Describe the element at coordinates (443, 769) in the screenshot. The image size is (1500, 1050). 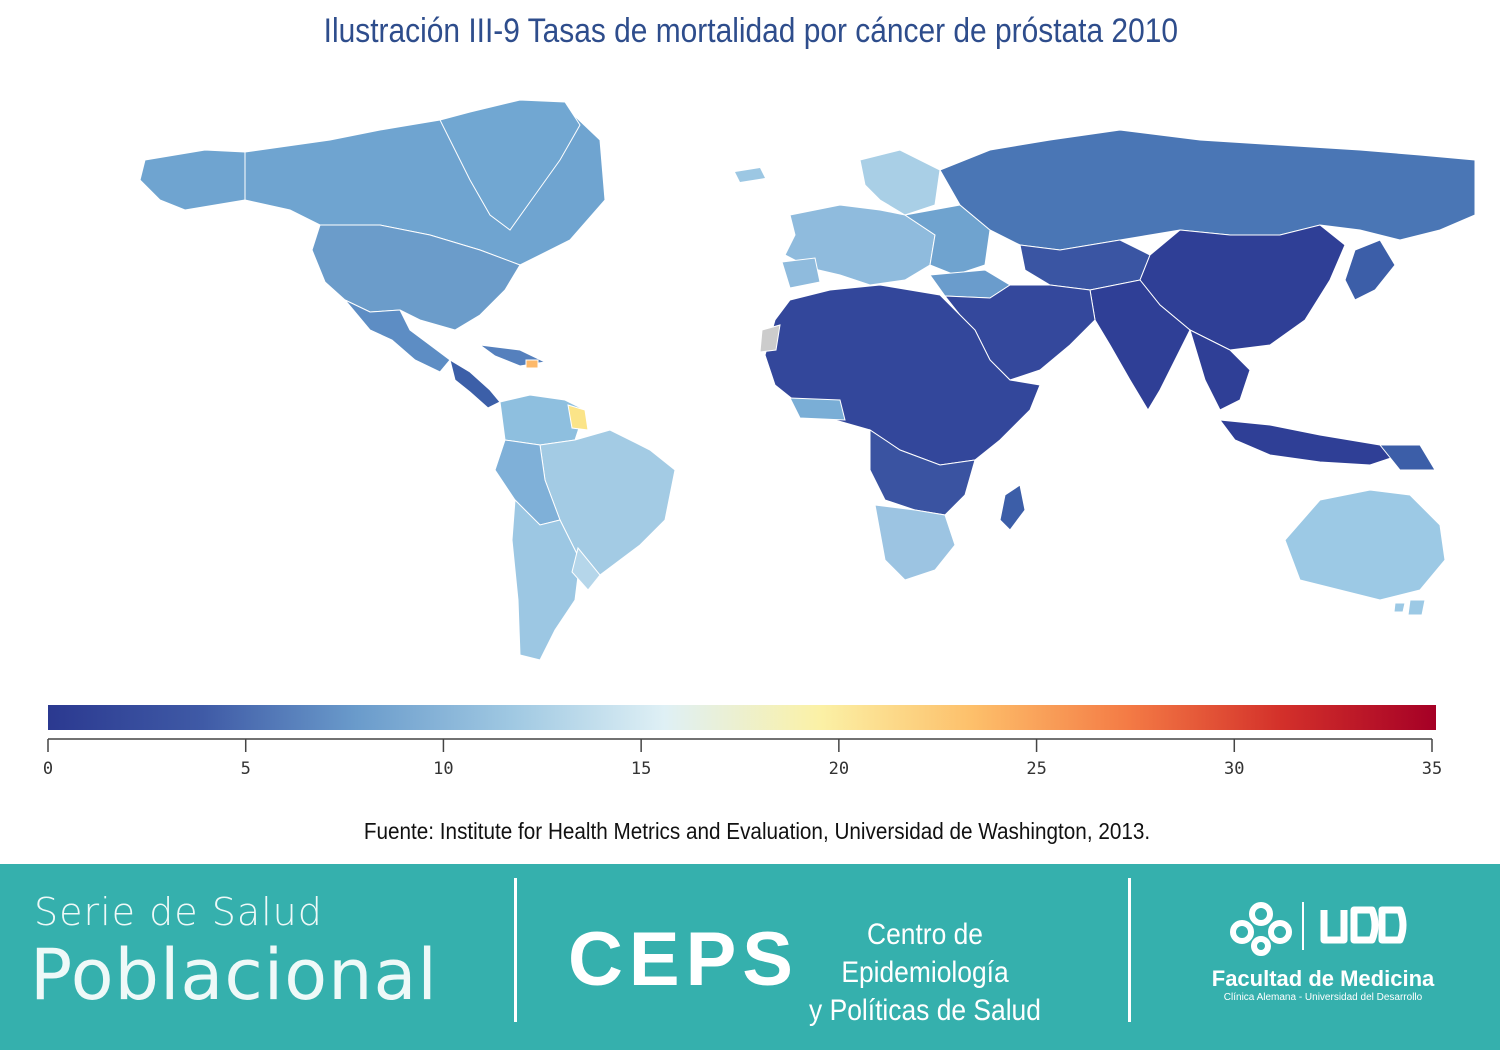
I see `legend-tick-label: 10` at that location.